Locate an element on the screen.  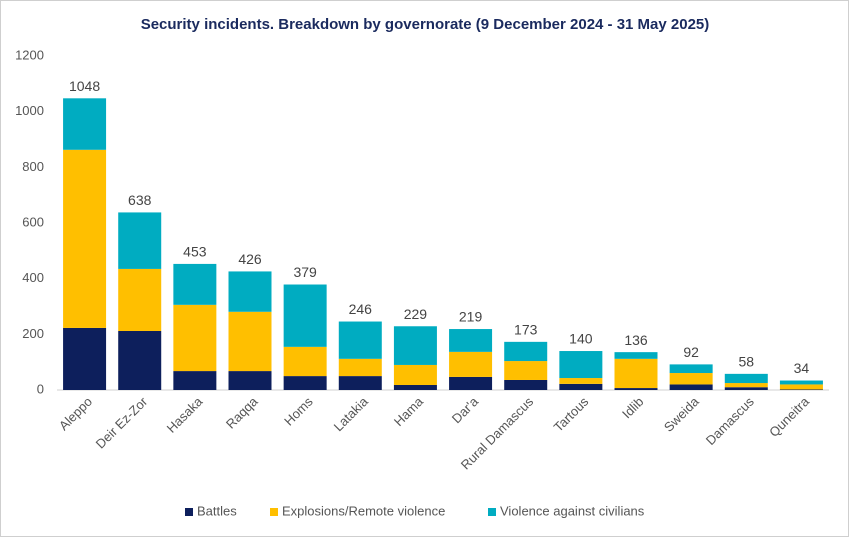
total-label: 379 is located at coordinates (305, 272).